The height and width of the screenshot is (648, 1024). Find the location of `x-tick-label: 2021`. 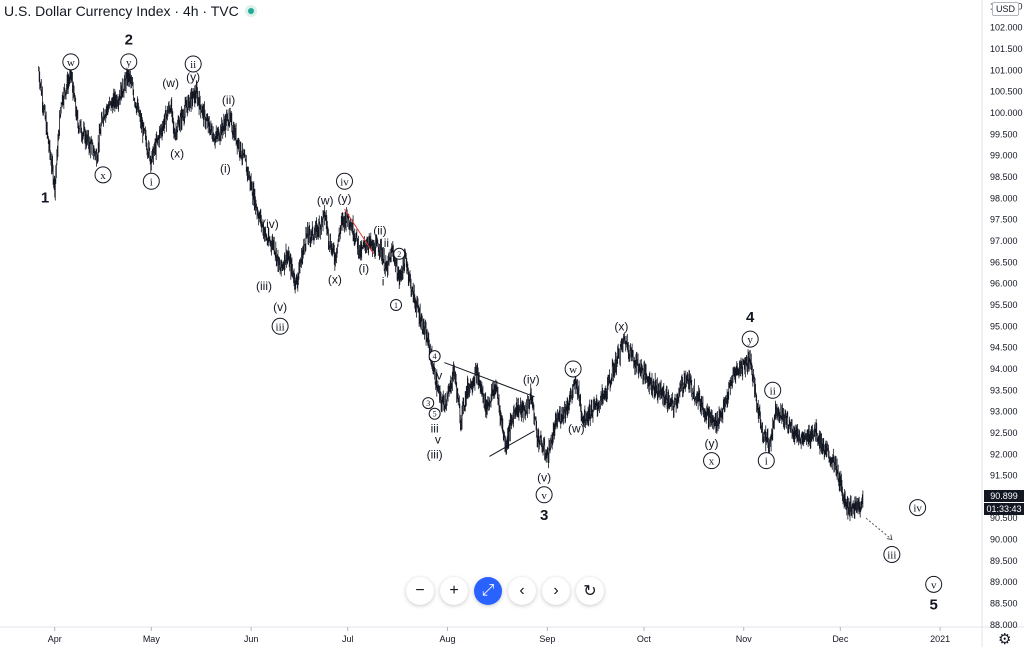

x-tick-label: 2021 is located at coordinates (940, 639).